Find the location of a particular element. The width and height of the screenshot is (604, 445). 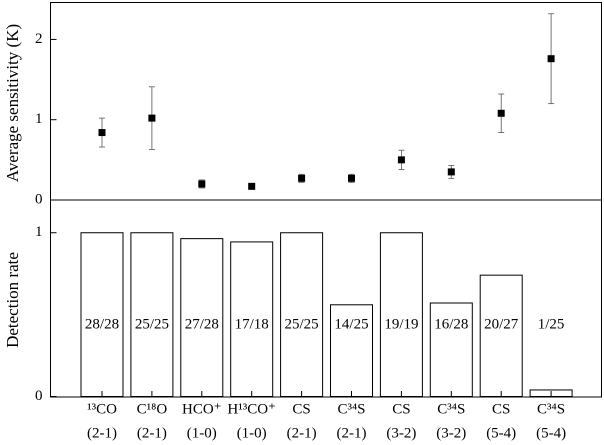

y-axis-label: Average sensitivity (K) is located at coordinates (12, 103).